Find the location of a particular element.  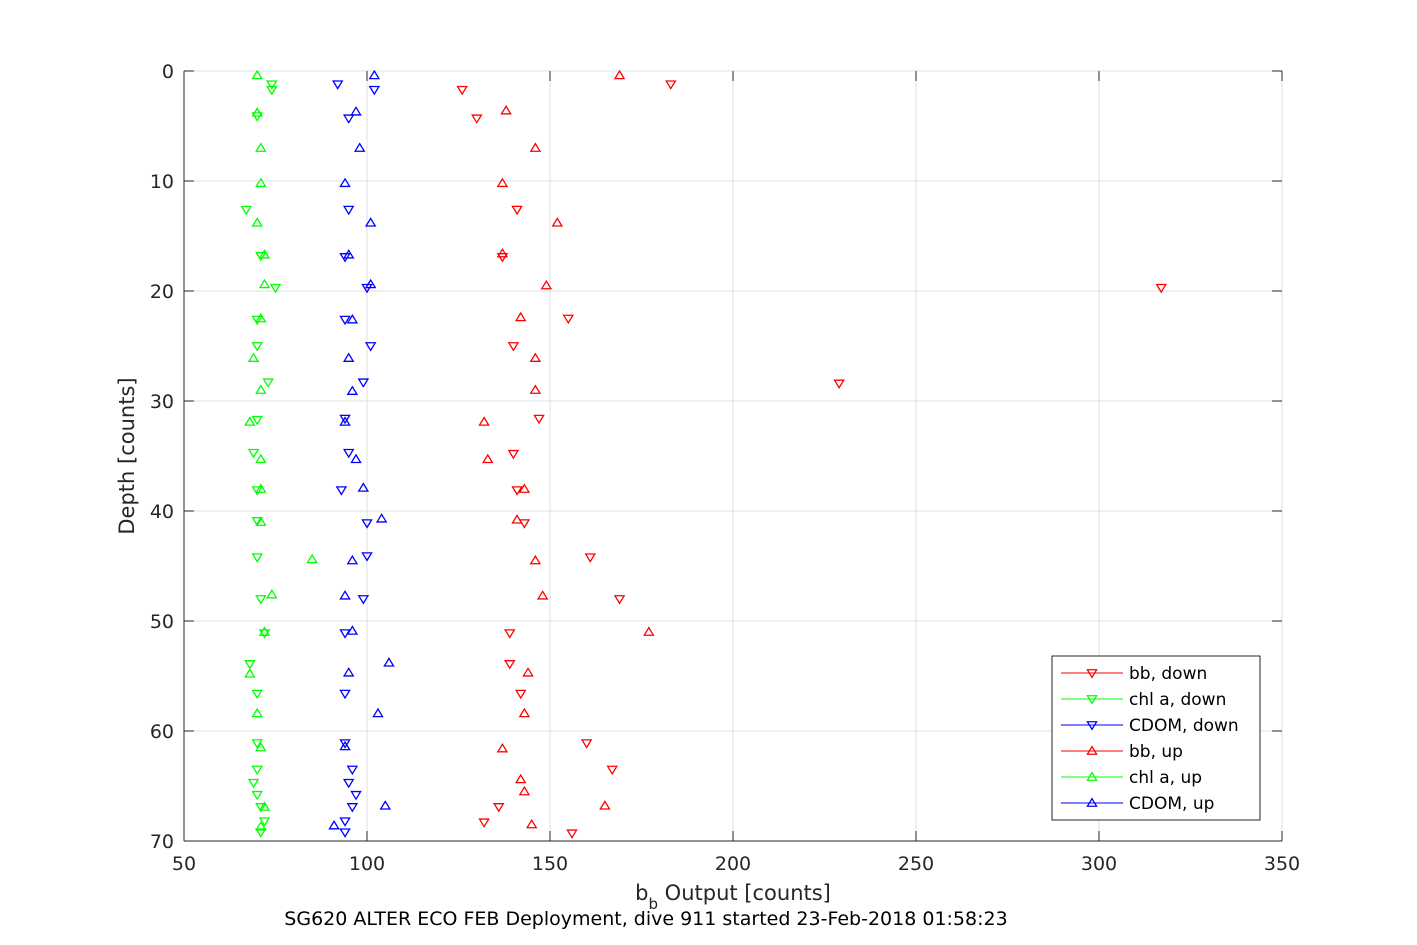

x-tick-label: 350 is located at coordinates (1282, 864).